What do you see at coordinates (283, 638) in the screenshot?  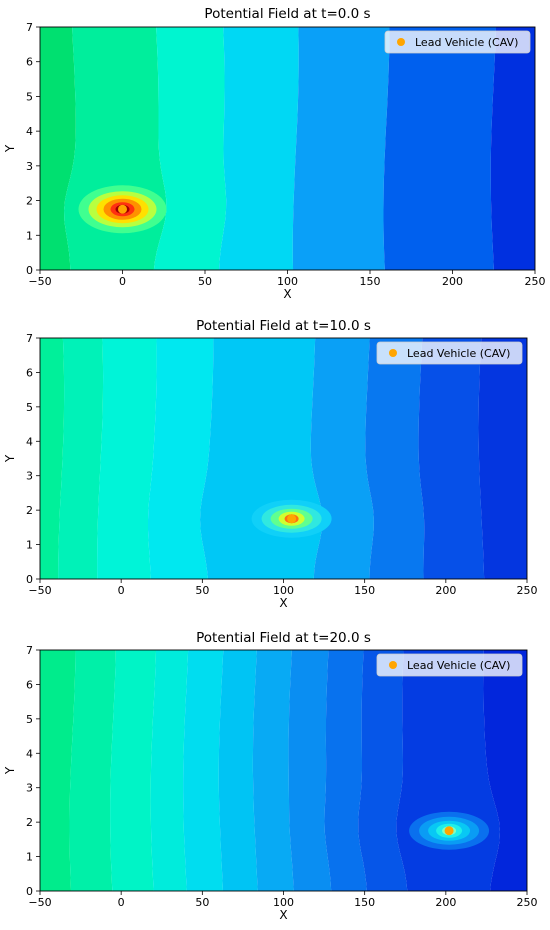 I see `chart-title: Potential Field at t=20.0 s` at bounding box center [283, 638].